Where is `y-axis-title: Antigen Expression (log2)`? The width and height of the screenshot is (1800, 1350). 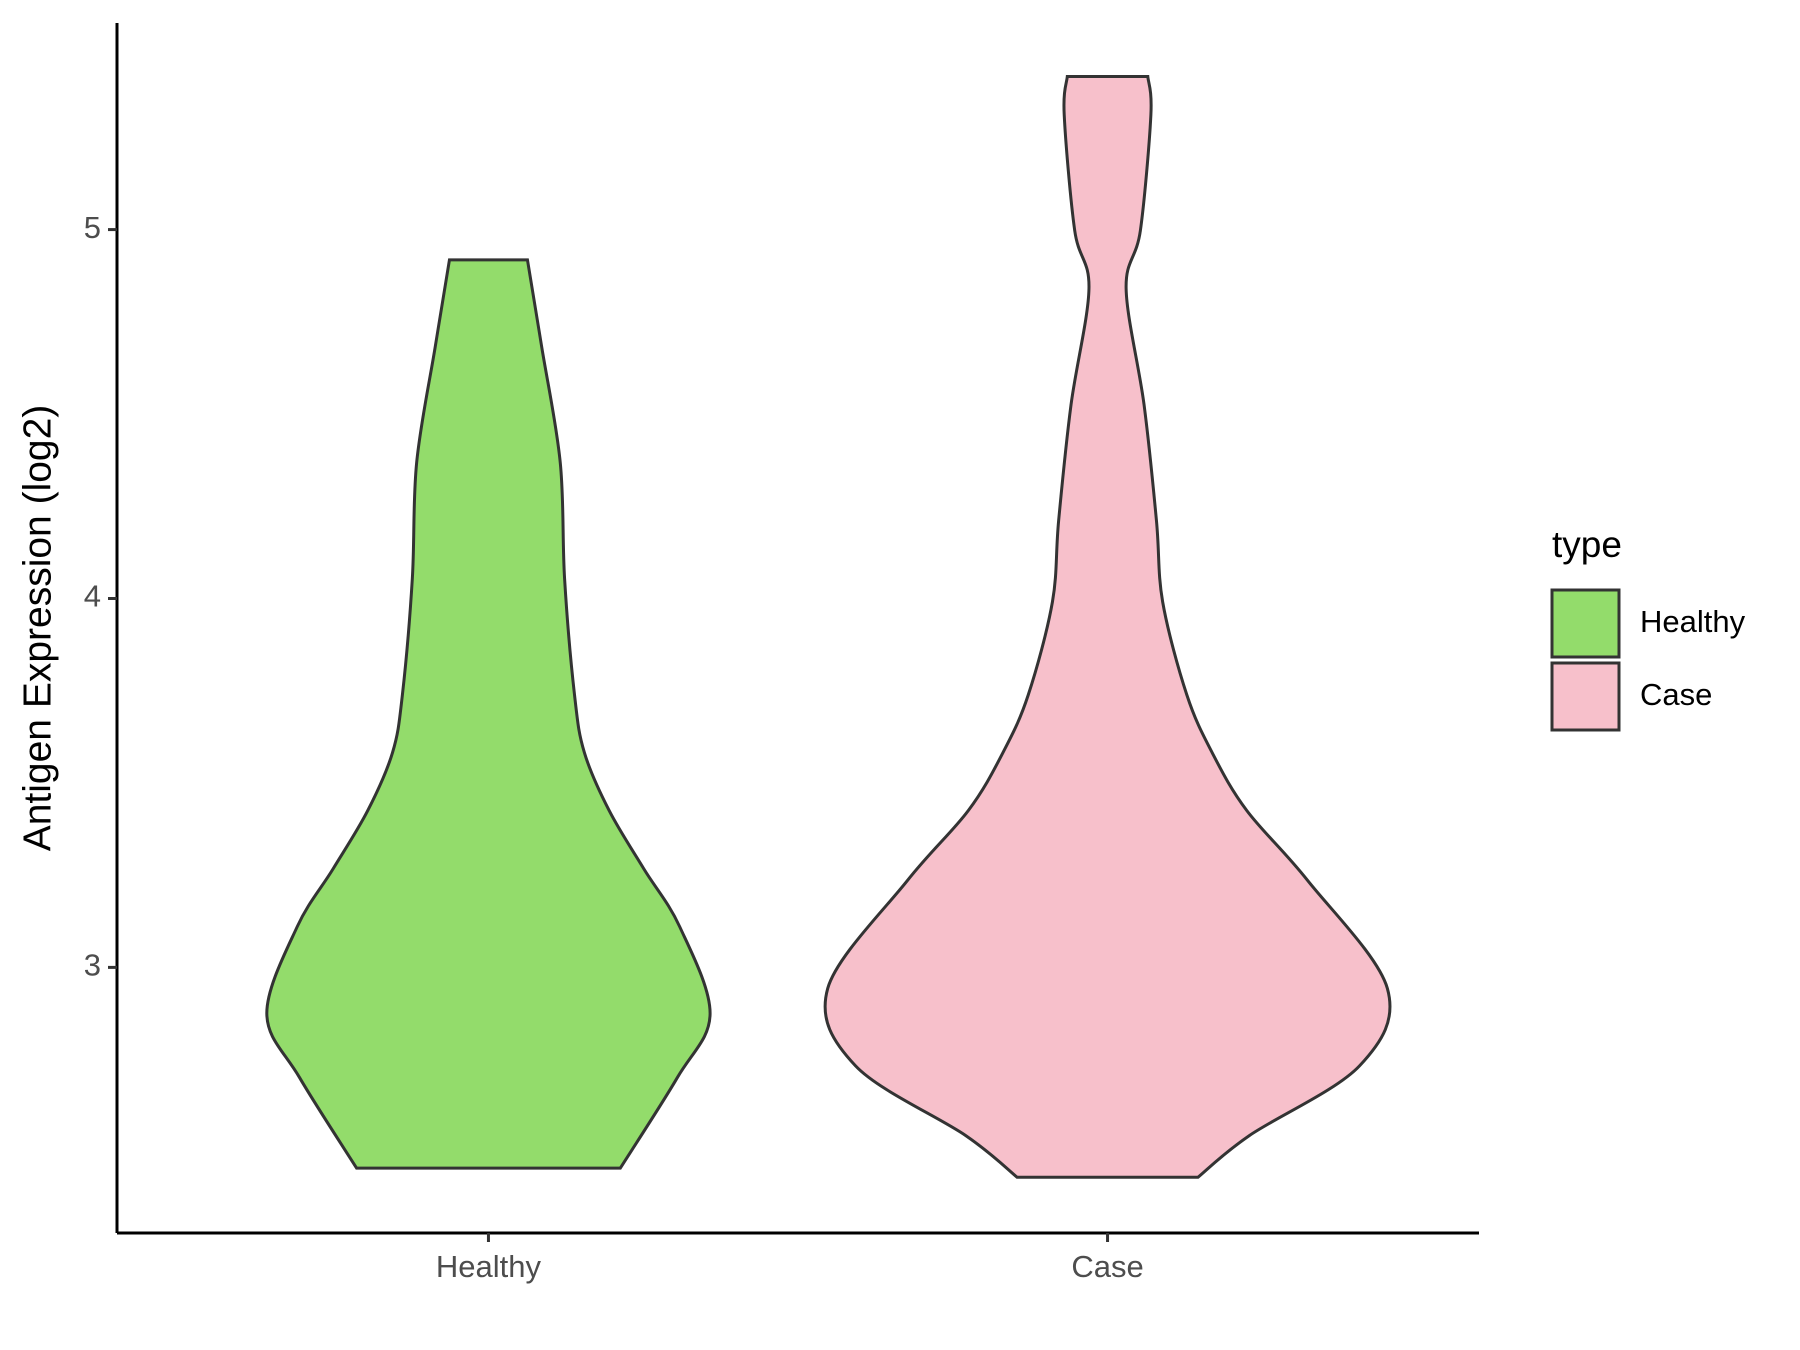 y-axis-title: Antigen Expression (log2) is located at coordinates (37, 628).